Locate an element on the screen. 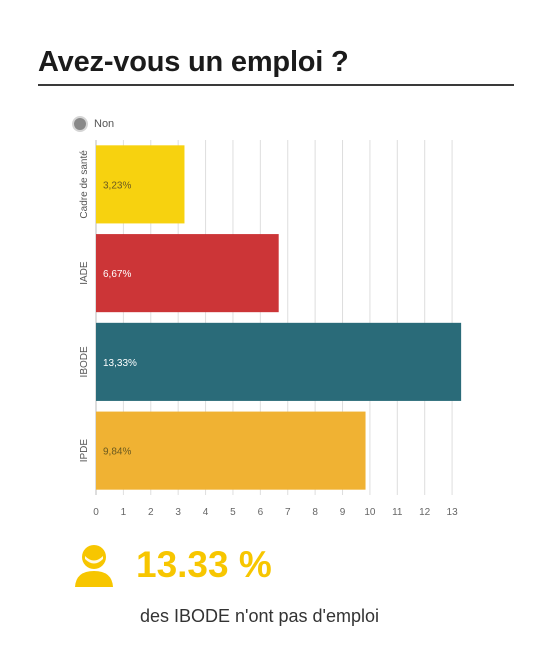 This screenshot has width=540, height=660. category-label: IPDE is located at coordinates (84, 451).